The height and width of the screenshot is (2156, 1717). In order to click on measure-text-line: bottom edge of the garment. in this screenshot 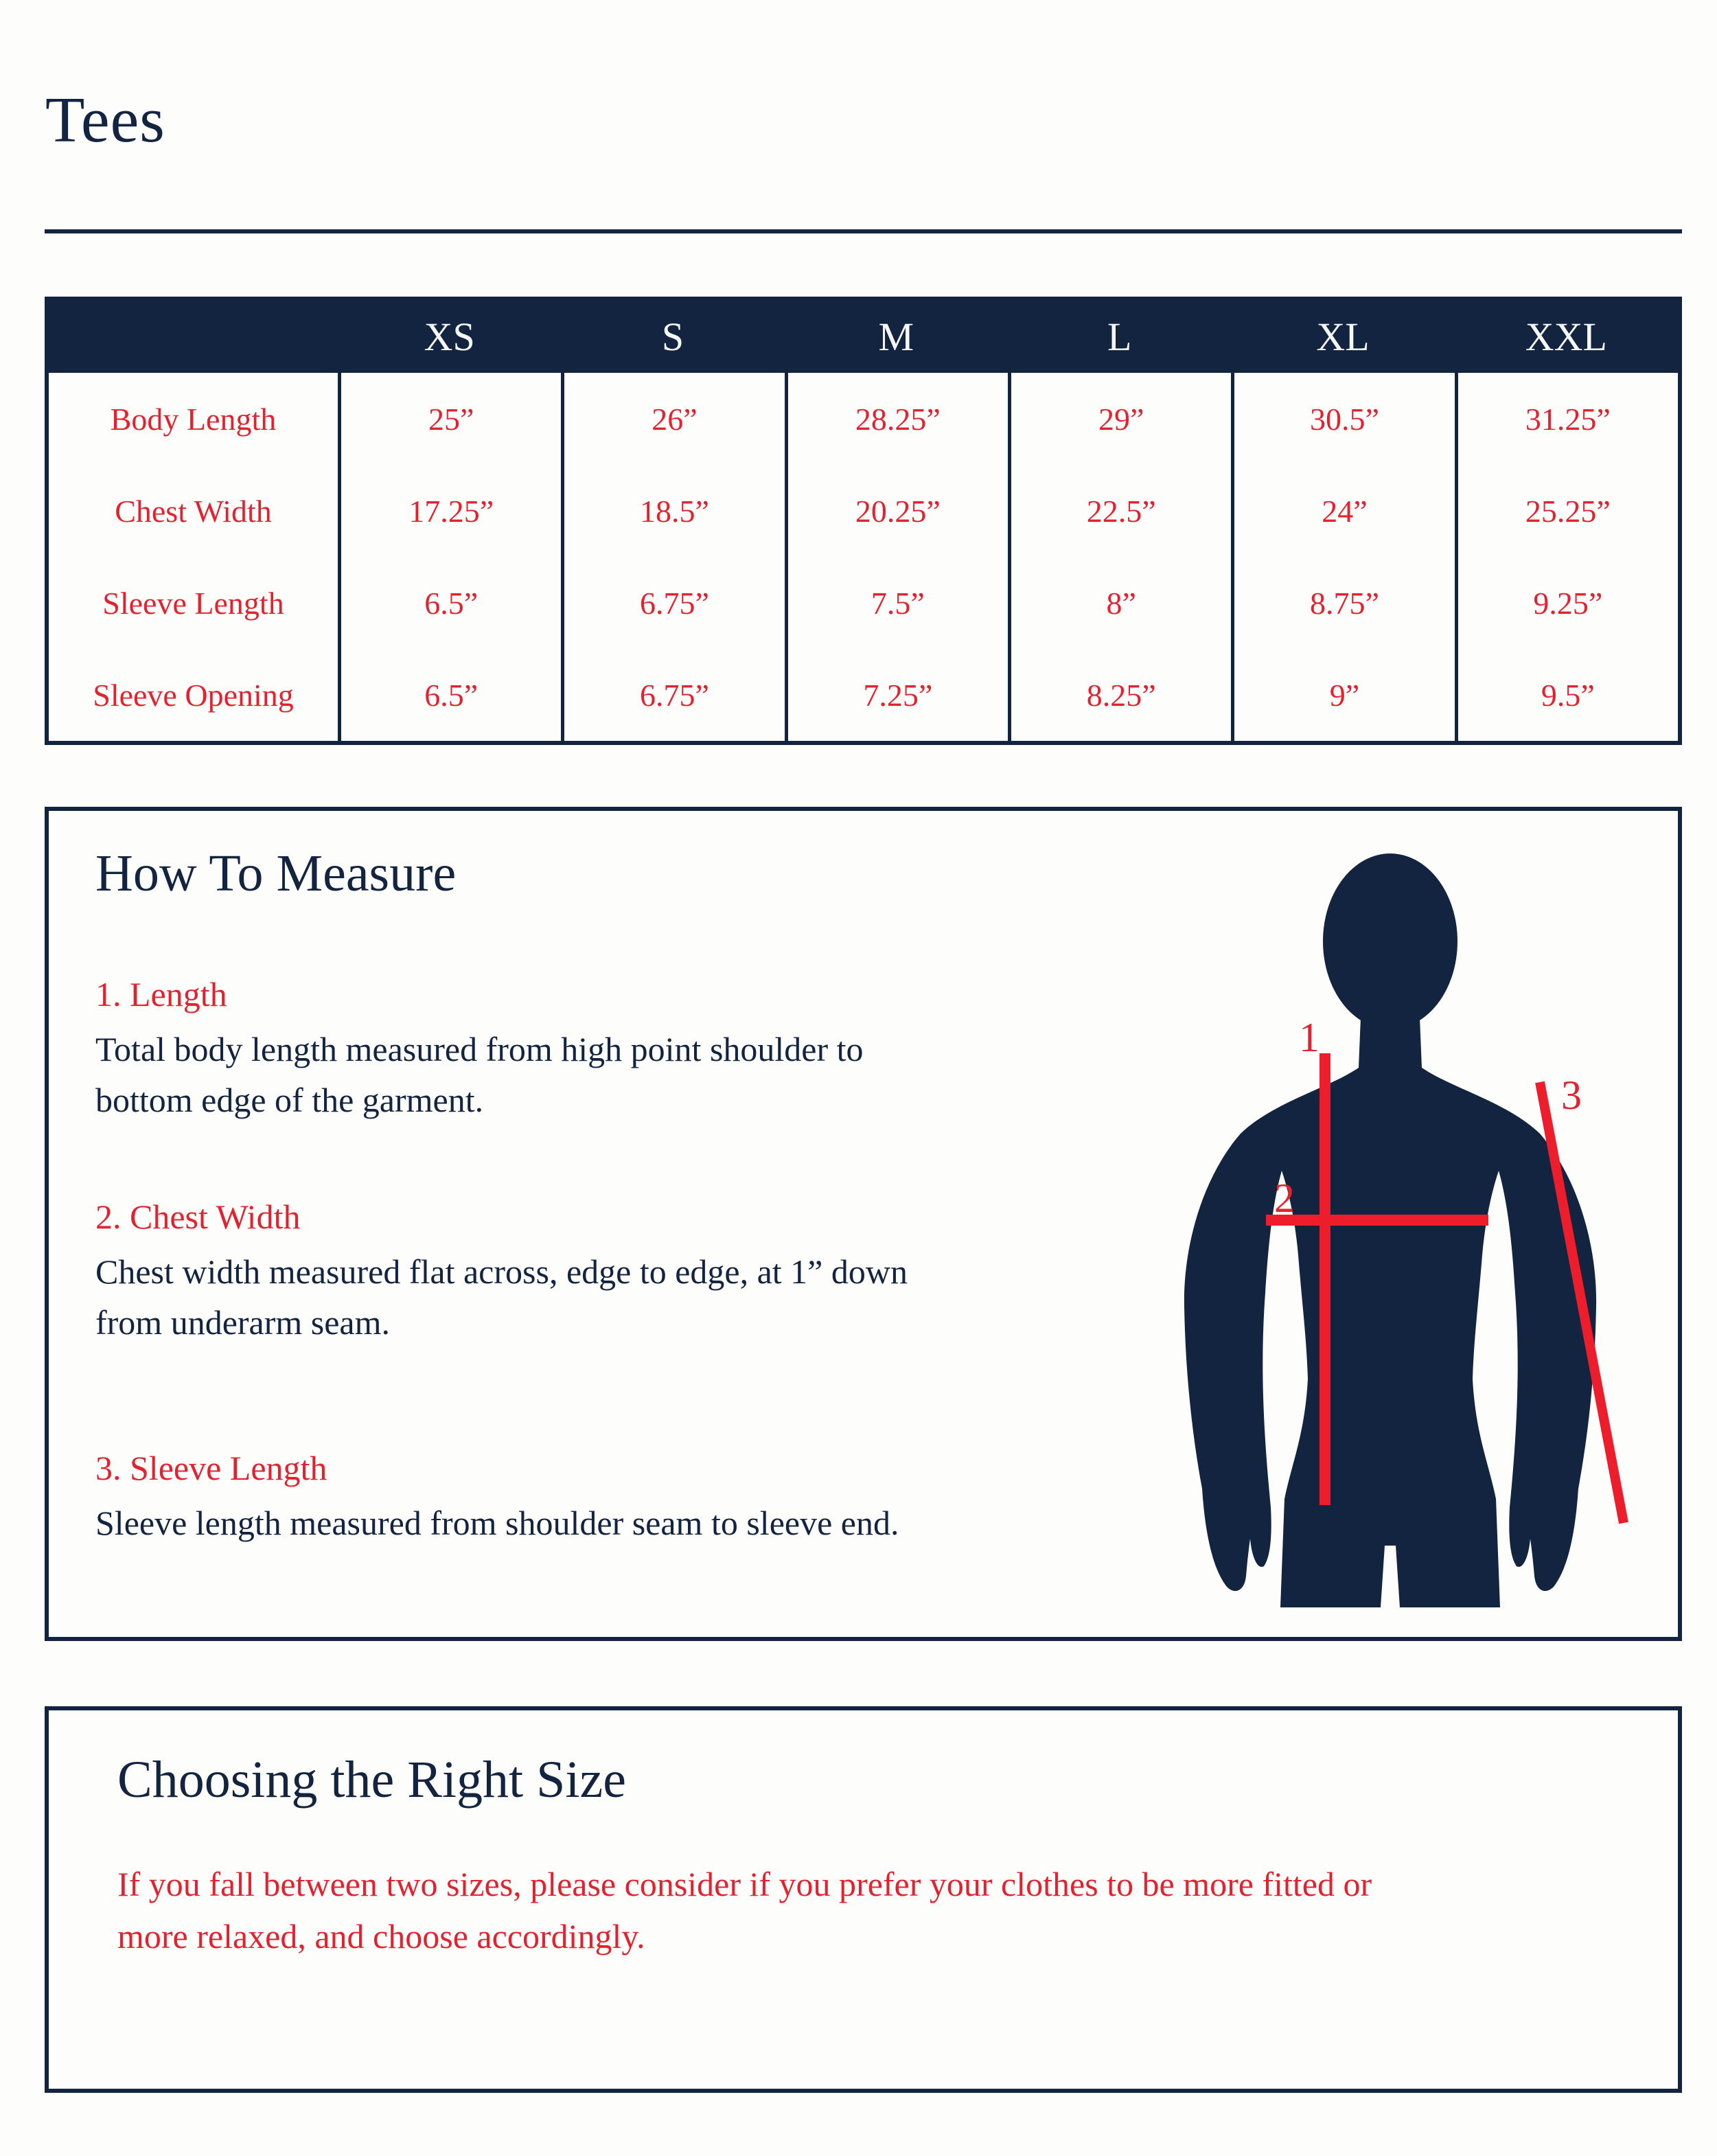, I will do `click(290, 1100)`.